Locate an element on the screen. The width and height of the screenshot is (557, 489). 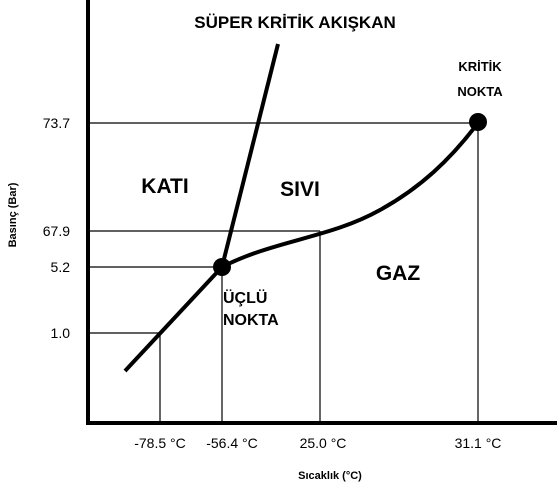
vaporization-curve is located at coordinates (350, 195).